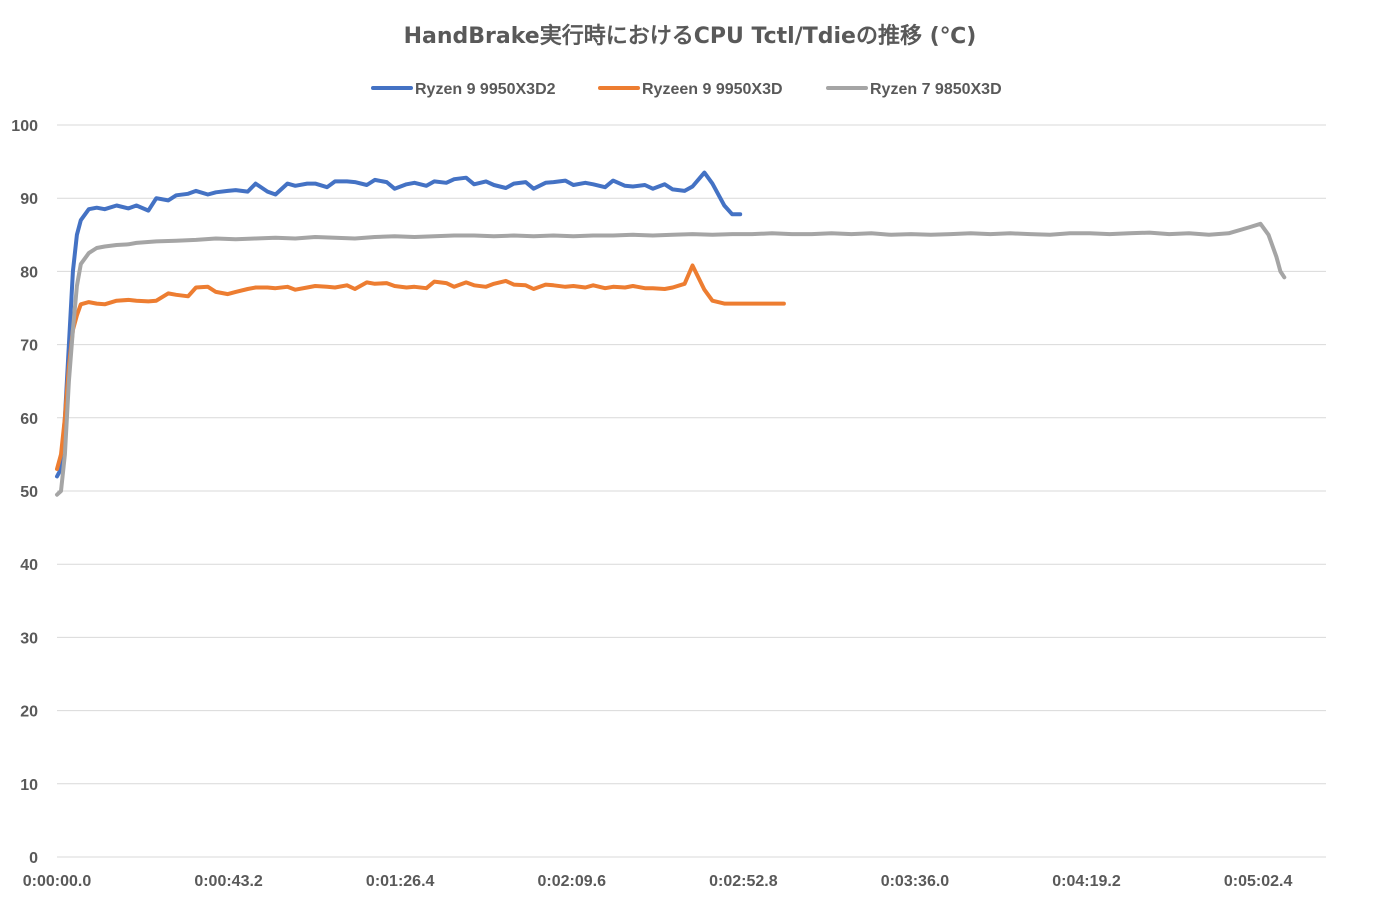 This screenshot has height=902, width=1381. Describe the element at coordinates (29, 565) in the screenshot. I see `y-tick-label: 40` at that location.